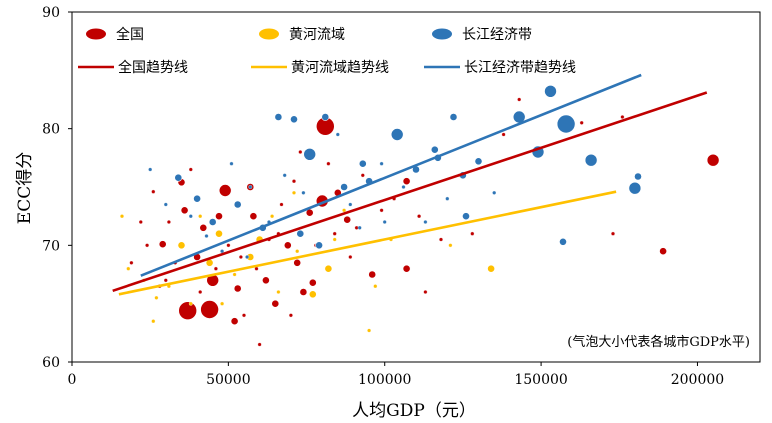  Describe the element at coordinates (51, 246) in the screenshot. I see `y-tick-label: 70` at that location.